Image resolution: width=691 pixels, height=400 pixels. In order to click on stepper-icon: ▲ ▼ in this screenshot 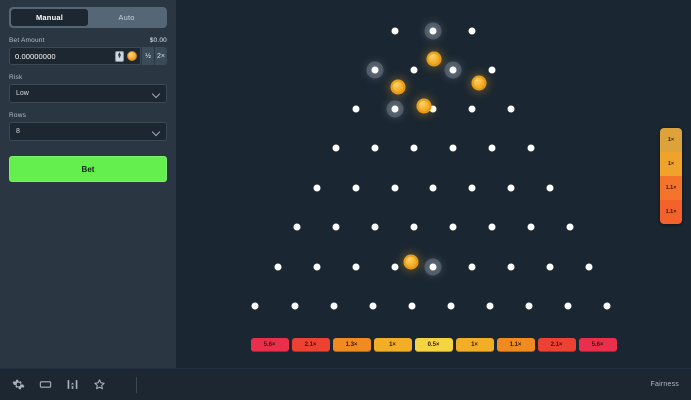, I will do `click(119, 56)`.